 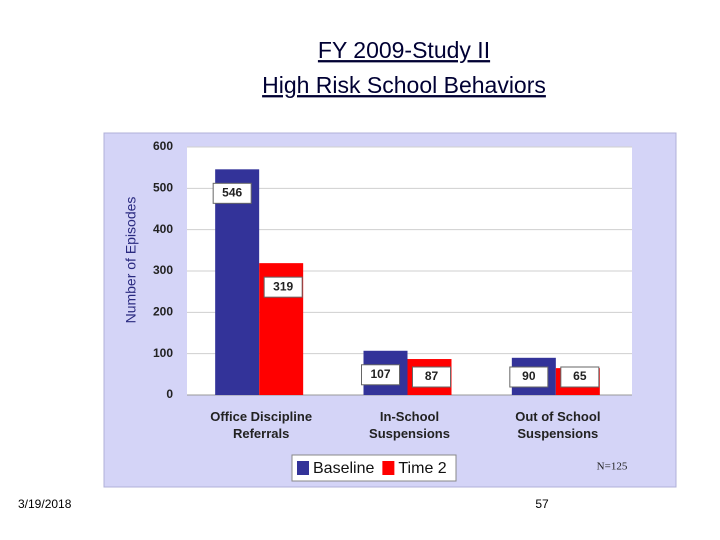 What do you see at coordinates (404, 50) in the screenshot?
I see `chart-title: FY 2009-Study II` at bounding box center [404, 50].